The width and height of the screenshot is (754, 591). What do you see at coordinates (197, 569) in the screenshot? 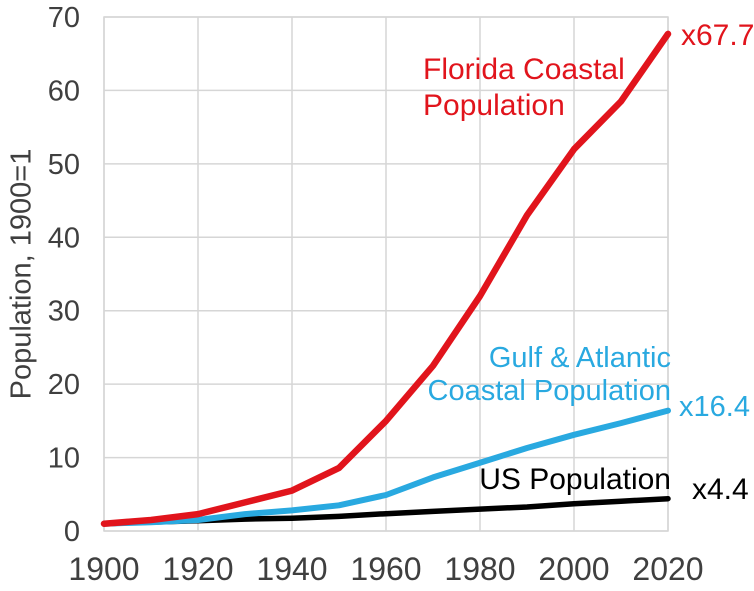
I see `x-tick-label: 1920` at bounding box center [197, 569].